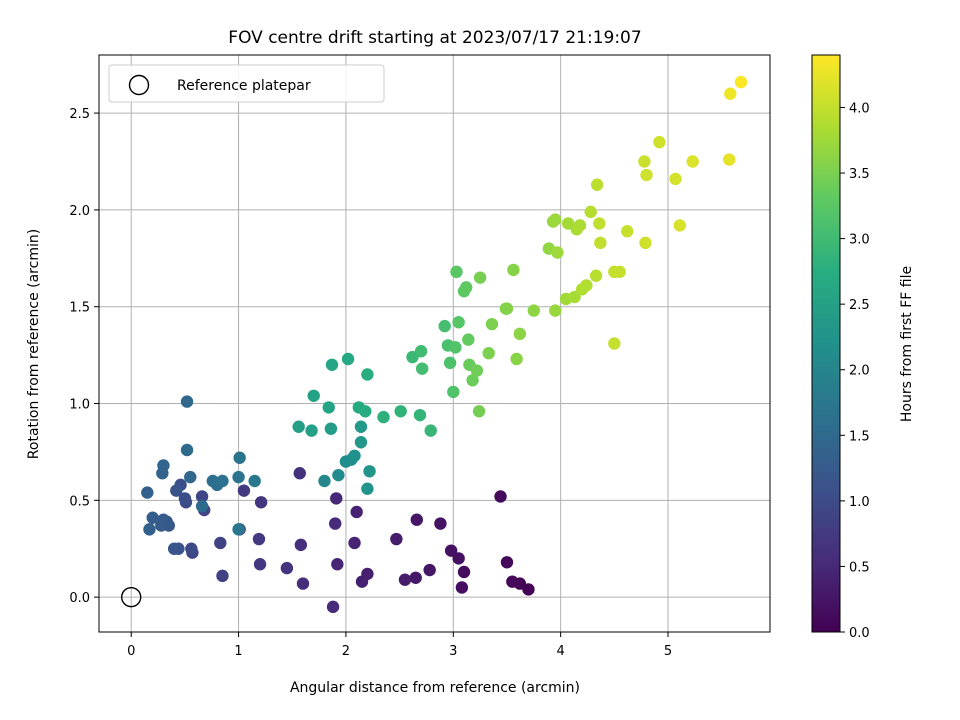 Image resolution: width=960 pixels, height=720 pixels. I want to click on y-tick-label: 1.5, so click(79, 308).